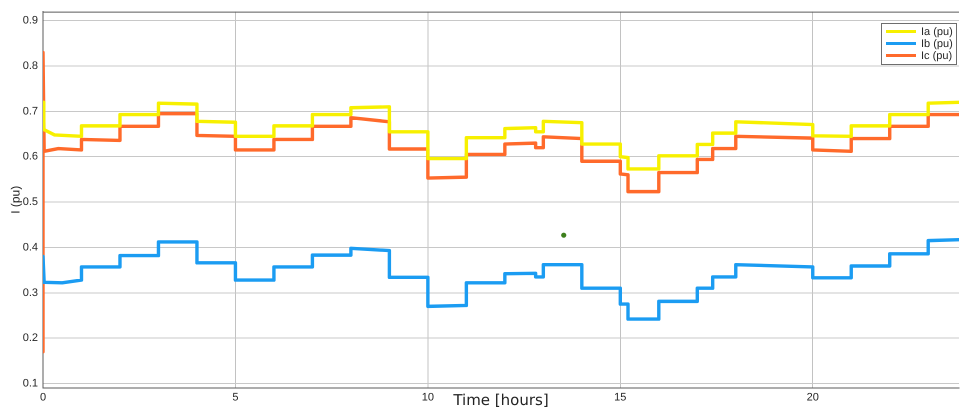 The height and width of the screenshot is (411, 963). I want to click on y-tick-label: 0.3, so click(30, 292).